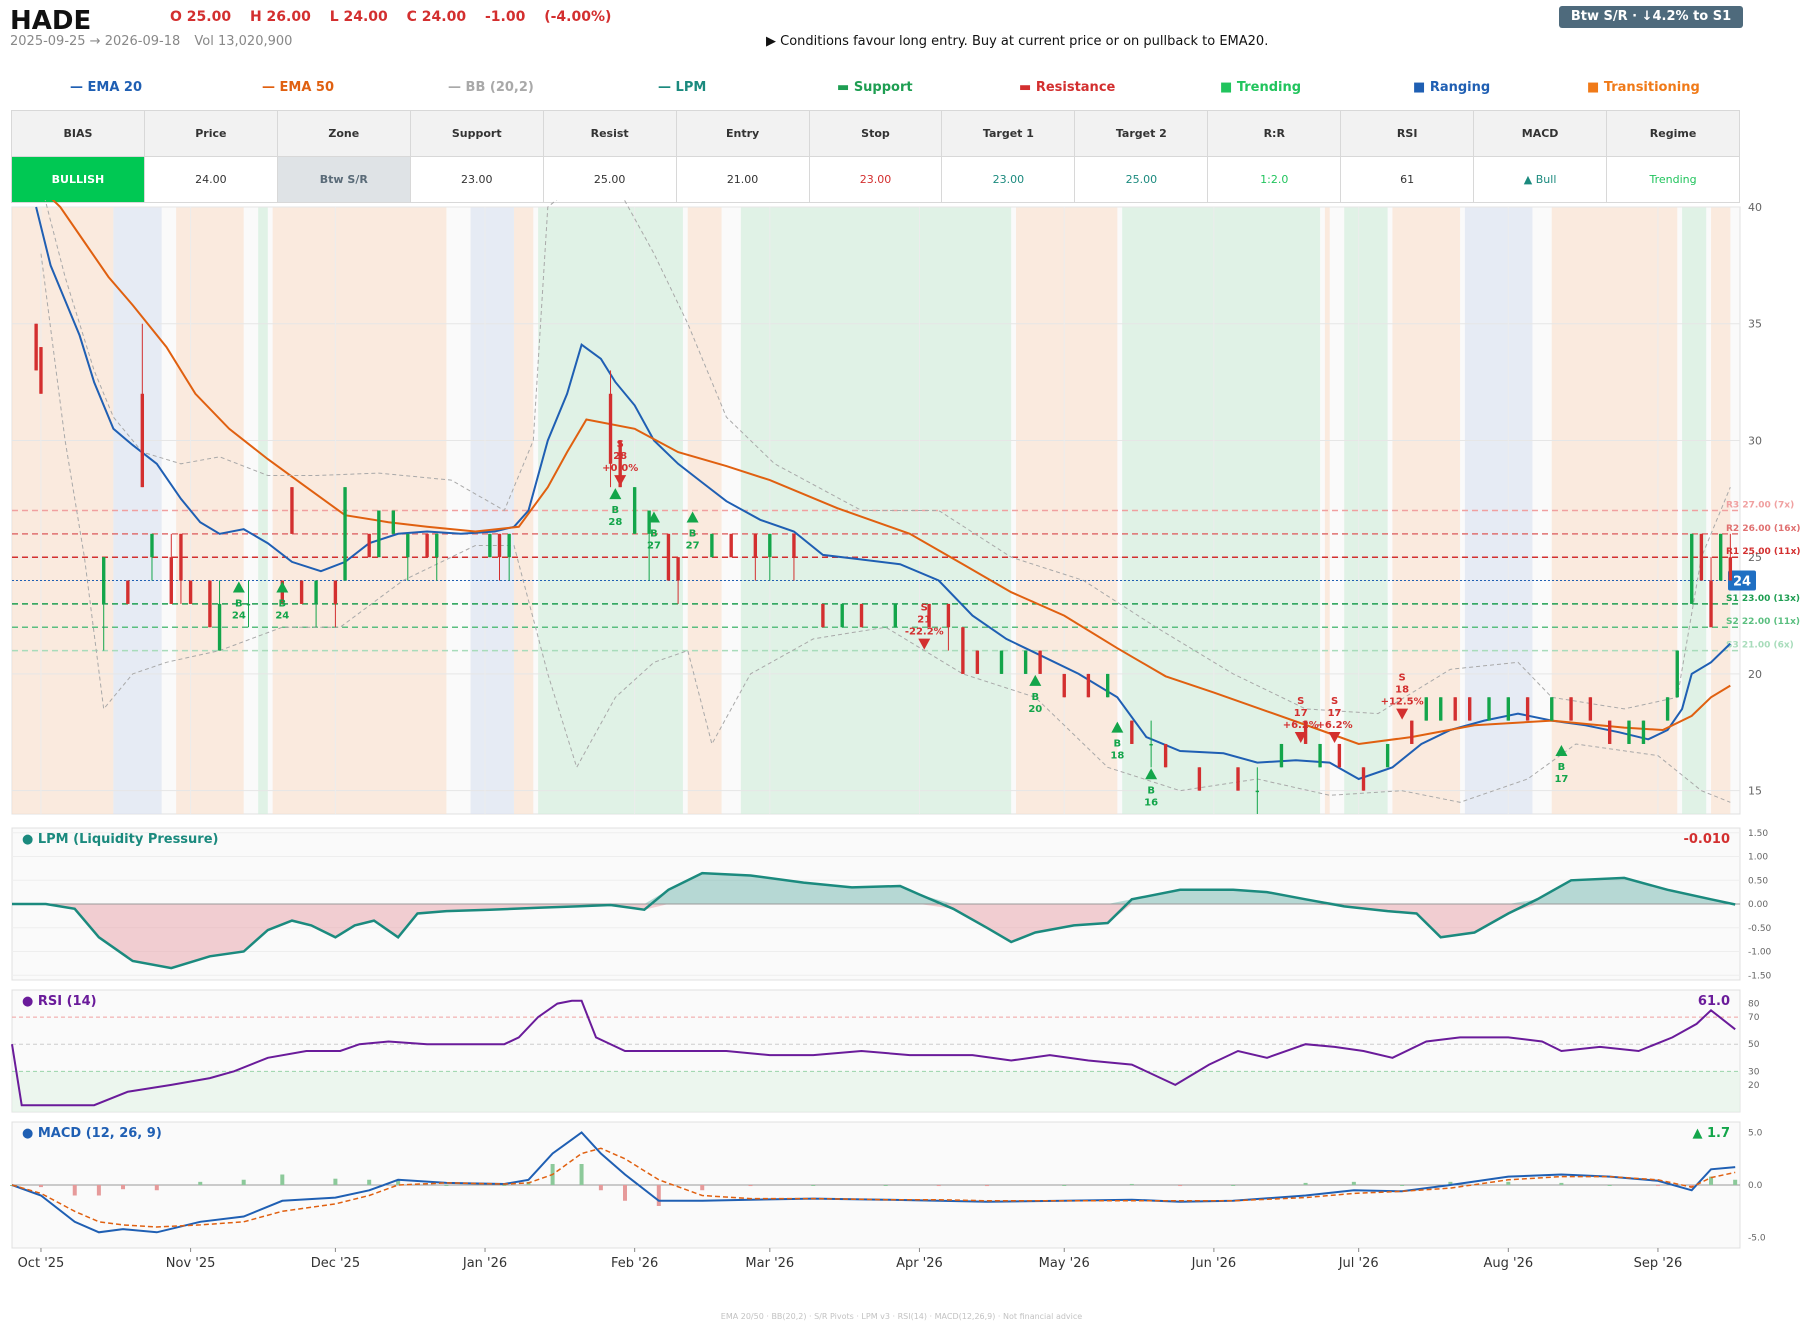 The width and height of the screenshot is (1803, 1330). I want to click on level-label: S3 21.00 (6x), so click(1760, 646).